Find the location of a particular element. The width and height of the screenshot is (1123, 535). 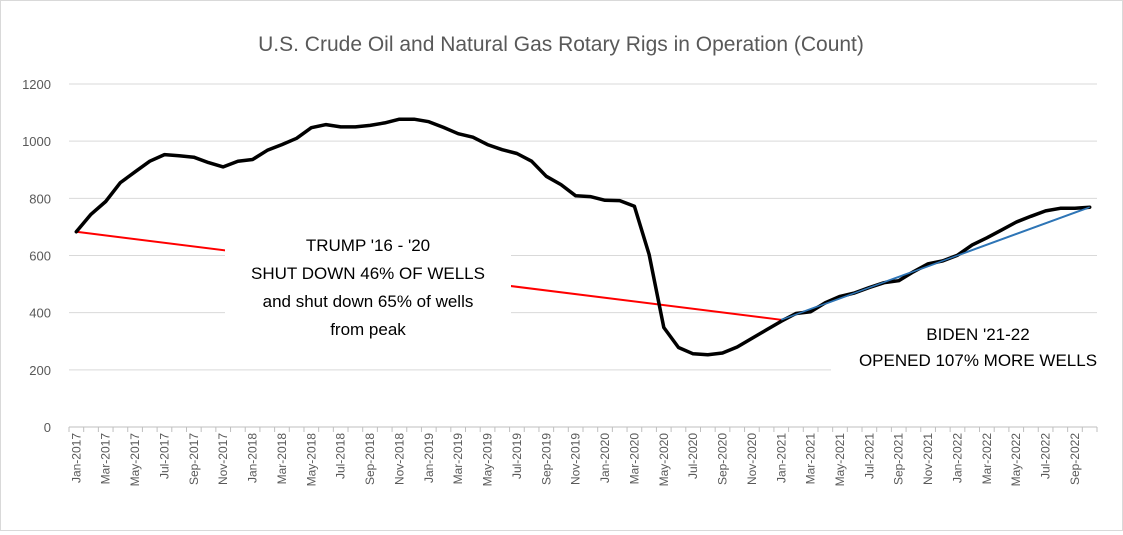

x-tick-label: Jan-2021 is located at coordinates (781, 458).